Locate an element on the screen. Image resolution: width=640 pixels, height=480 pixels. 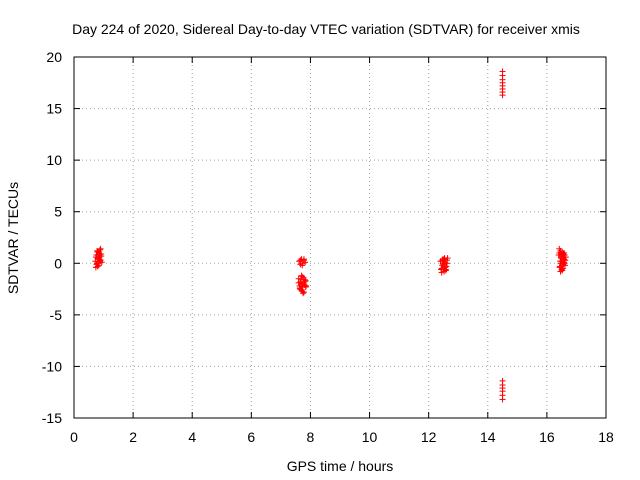
x-tick-label: 8 is located at coordinates (311, 437).